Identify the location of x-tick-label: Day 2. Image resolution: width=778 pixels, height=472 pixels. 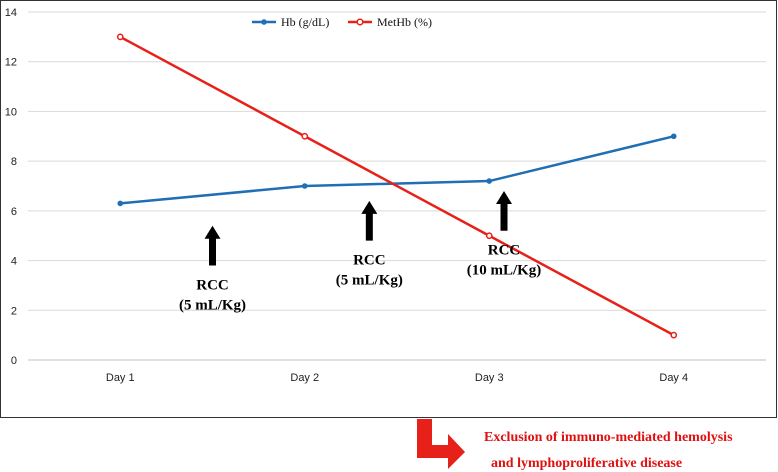
(304, 378).